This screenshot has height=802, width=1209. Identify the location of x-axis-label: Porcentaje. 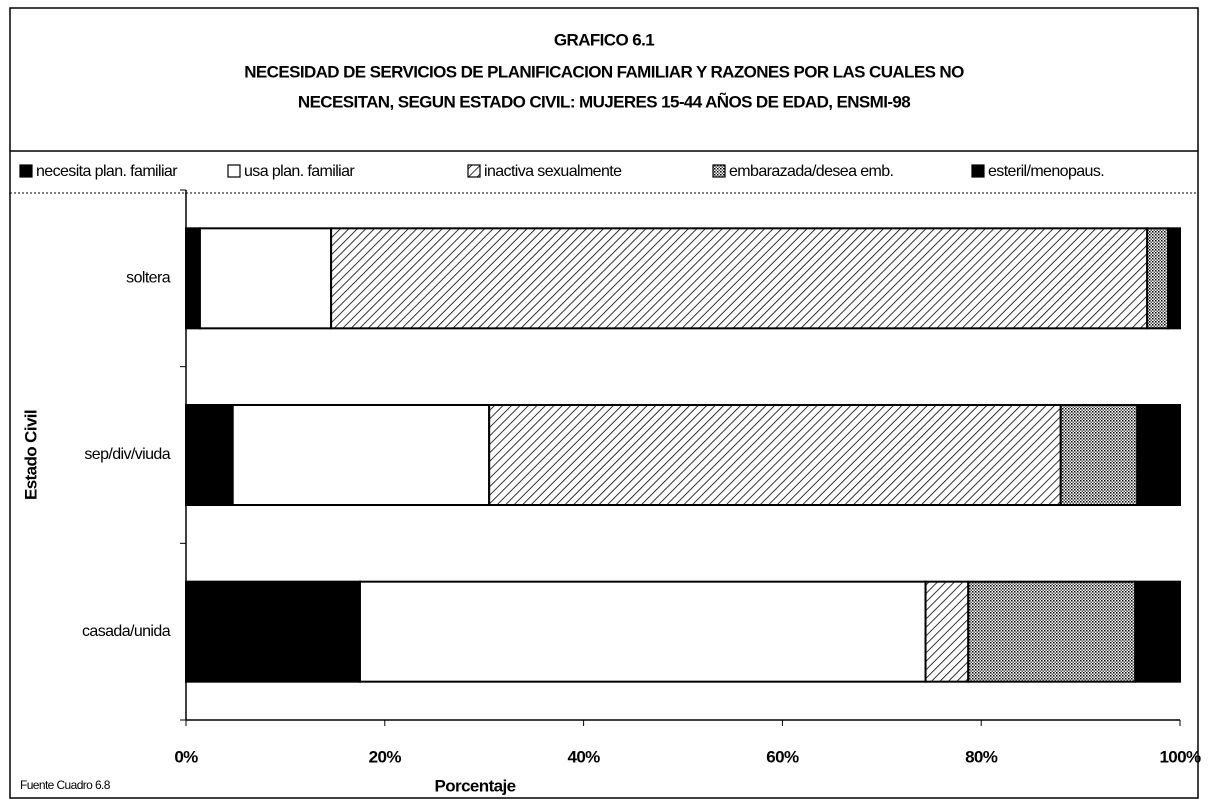
(475, 785).